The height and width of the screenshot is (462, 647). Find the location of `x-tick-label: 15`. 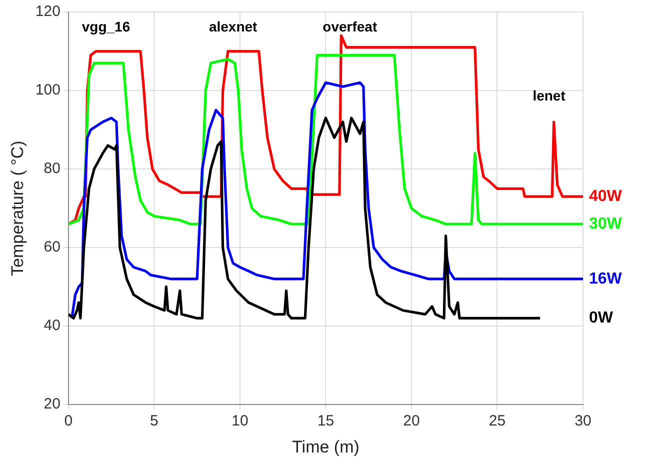

x-tick-label: 15 is located at coordinates (325, 421).